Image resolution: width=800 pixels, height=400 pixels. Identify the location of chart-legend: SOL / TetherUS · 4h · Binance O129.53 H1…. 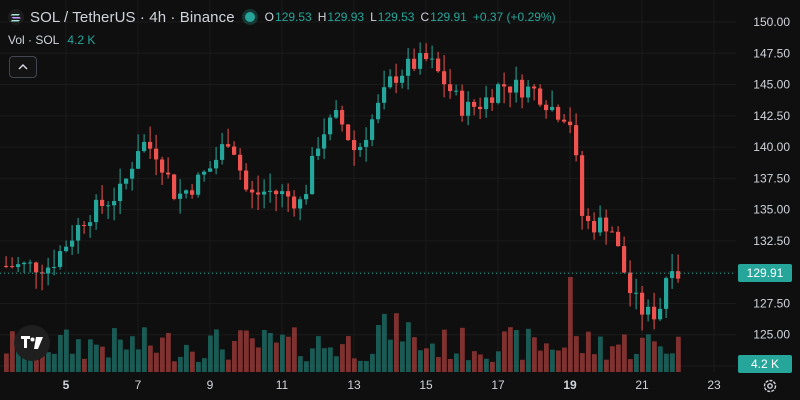
(282, 17).